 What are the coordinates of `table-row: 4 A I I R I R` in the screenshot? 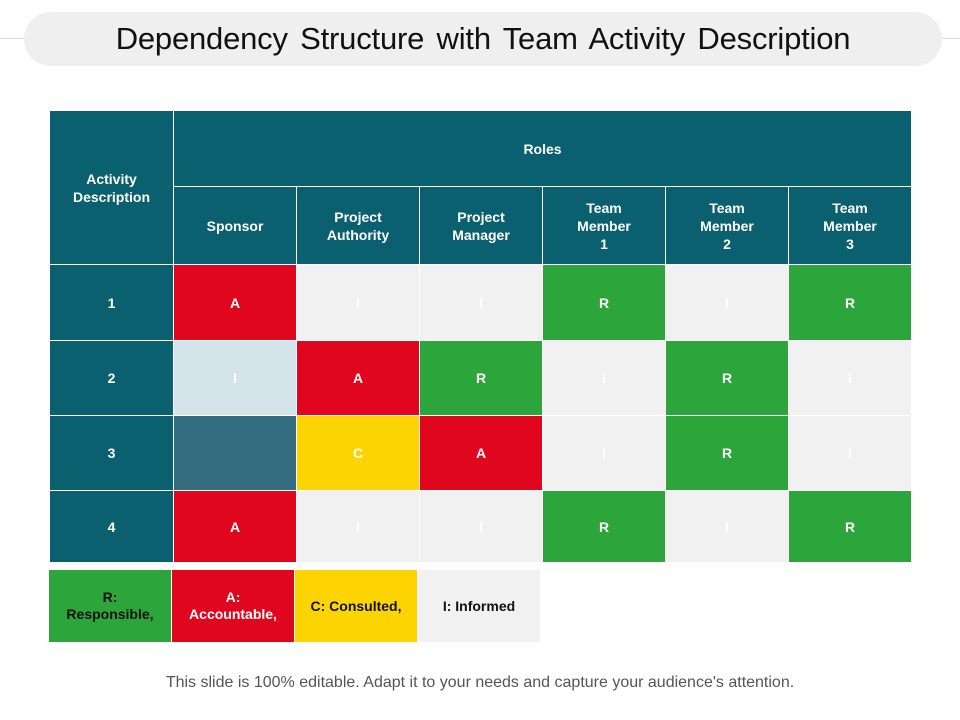 It's located at (480, 526).